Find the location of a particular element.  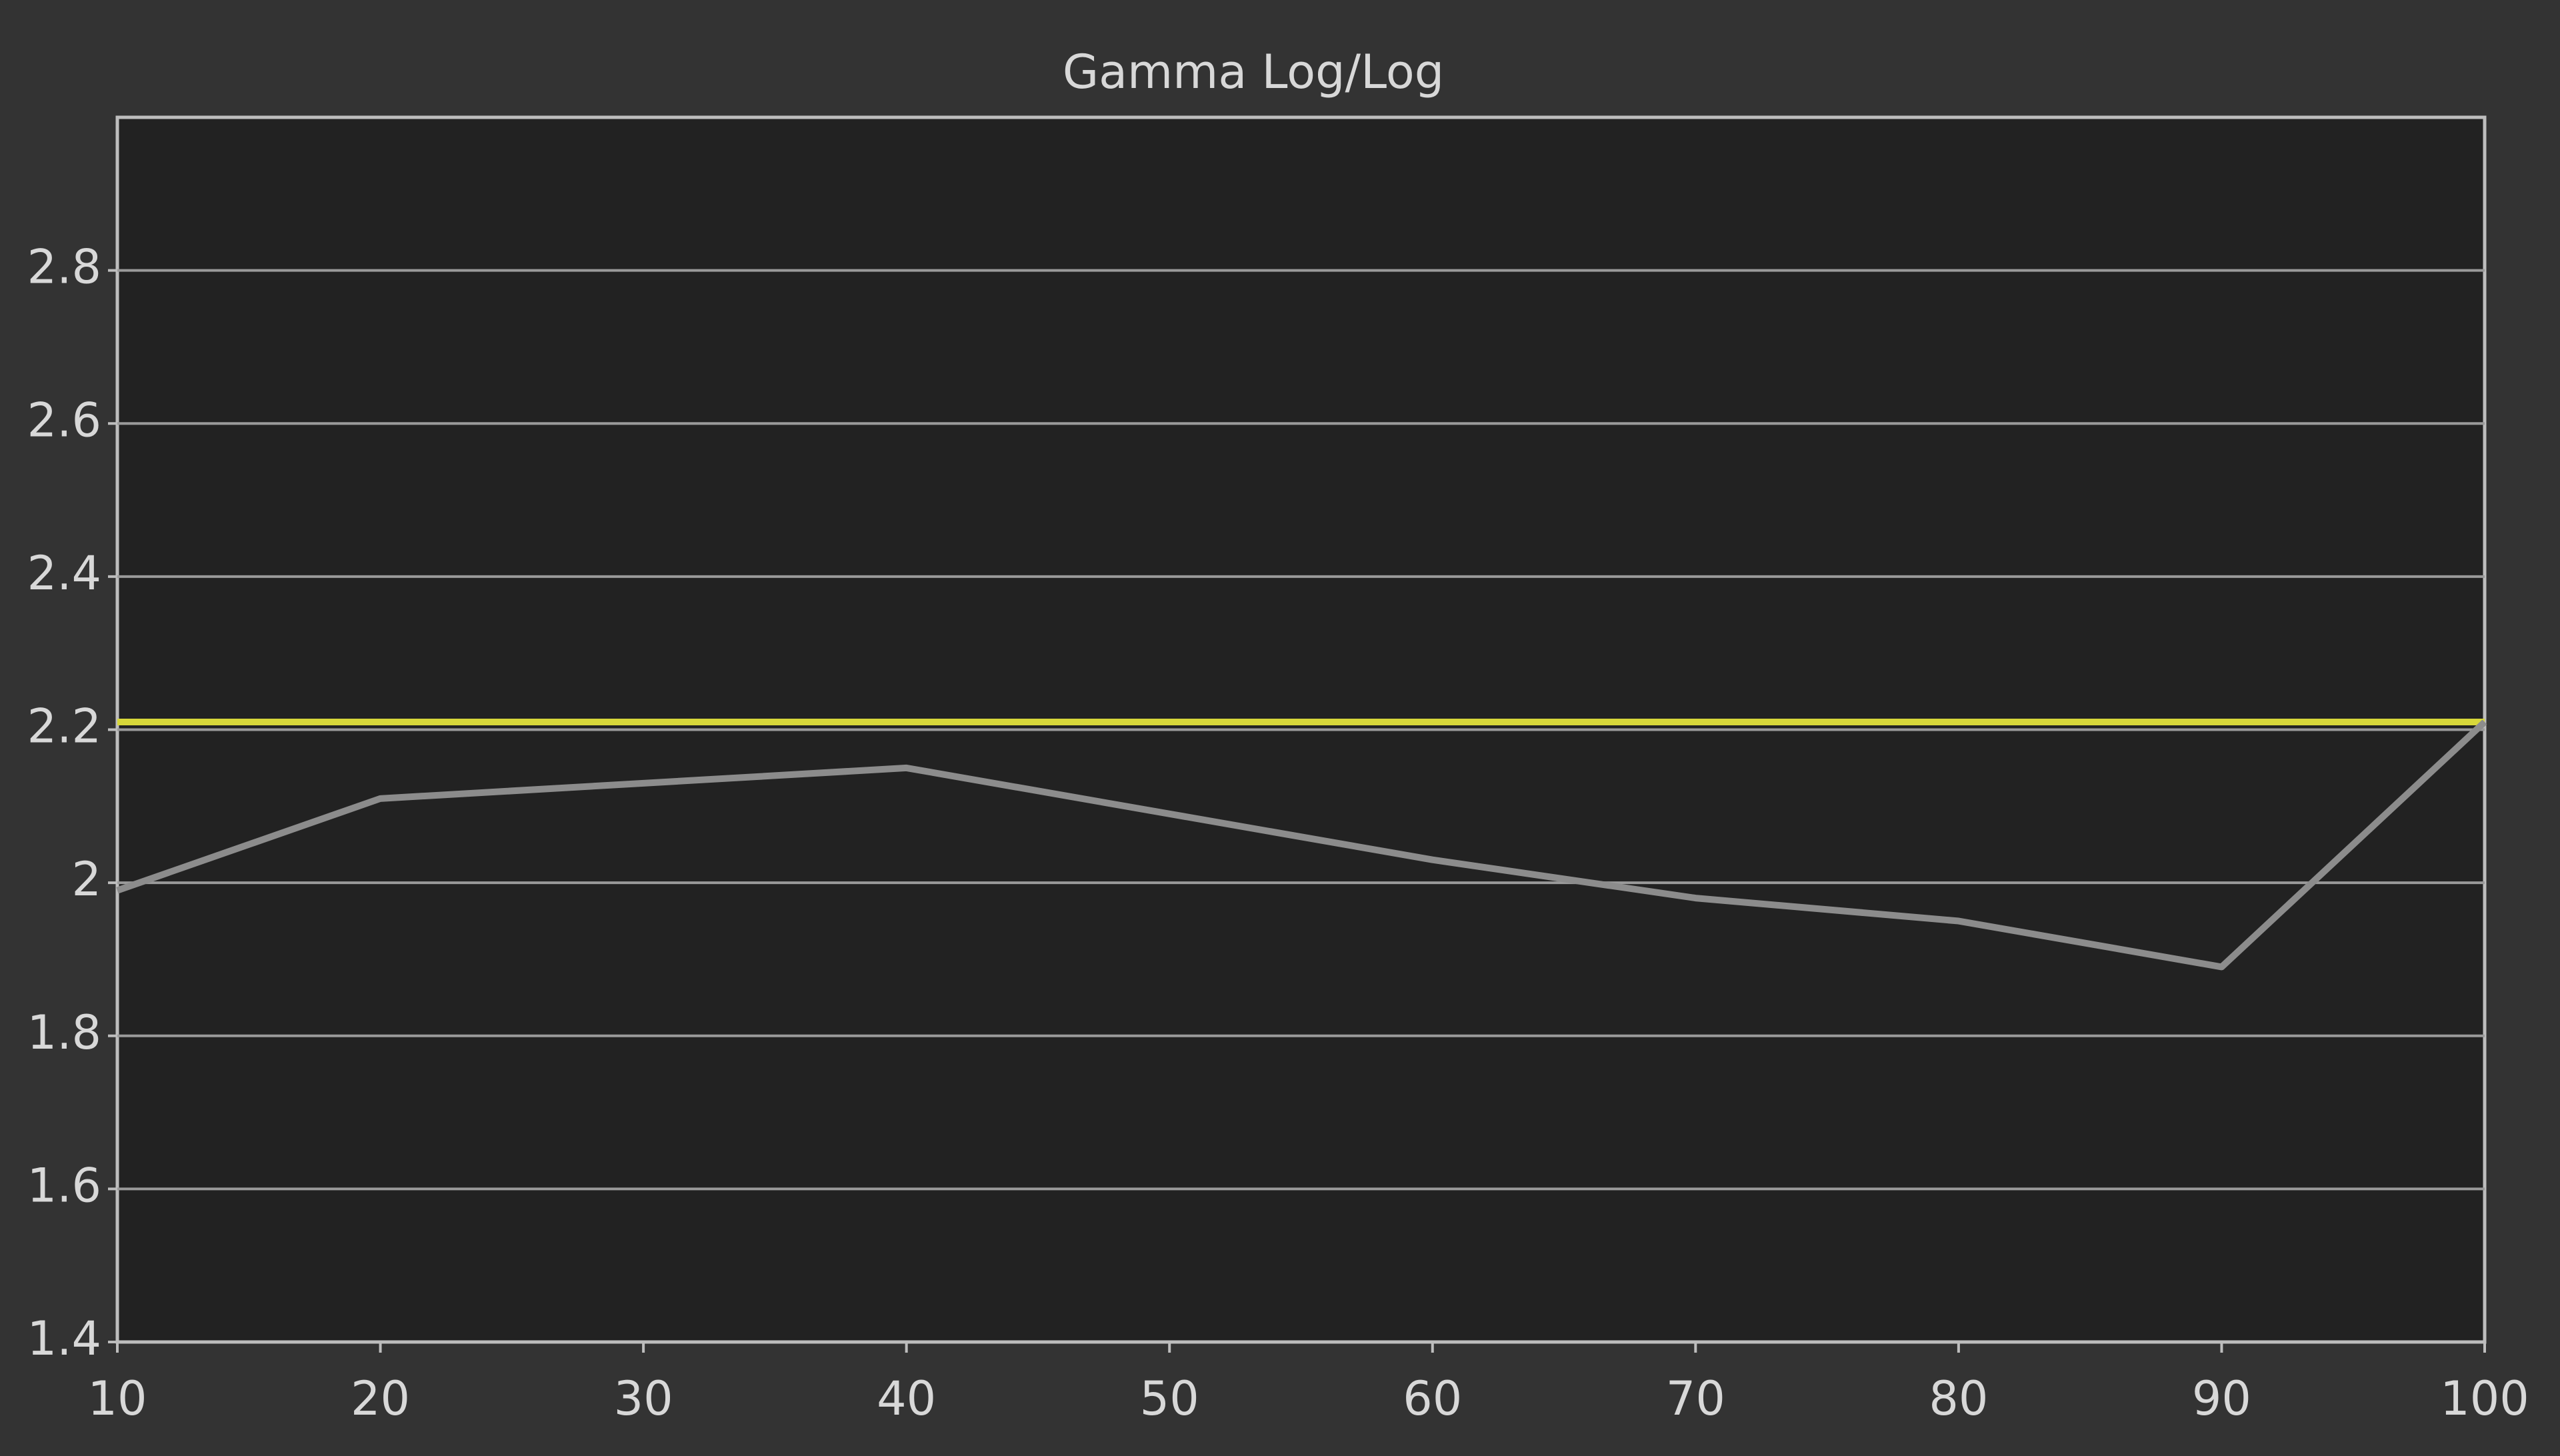

x-tick-label: 50 is located at coordinates (1169, 1398).